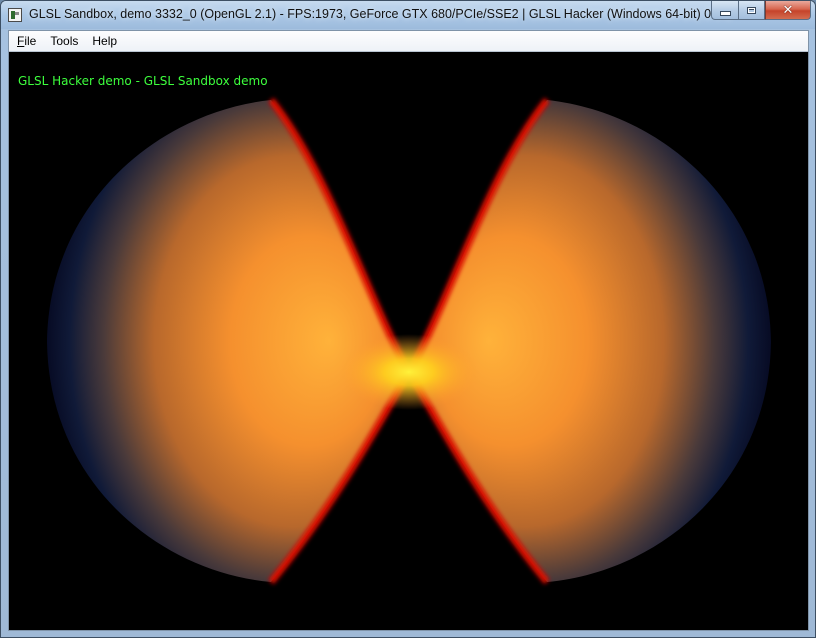  Describe the element at coordinates (724, 10) in the screenshot. I see `minimize-button` at that location.